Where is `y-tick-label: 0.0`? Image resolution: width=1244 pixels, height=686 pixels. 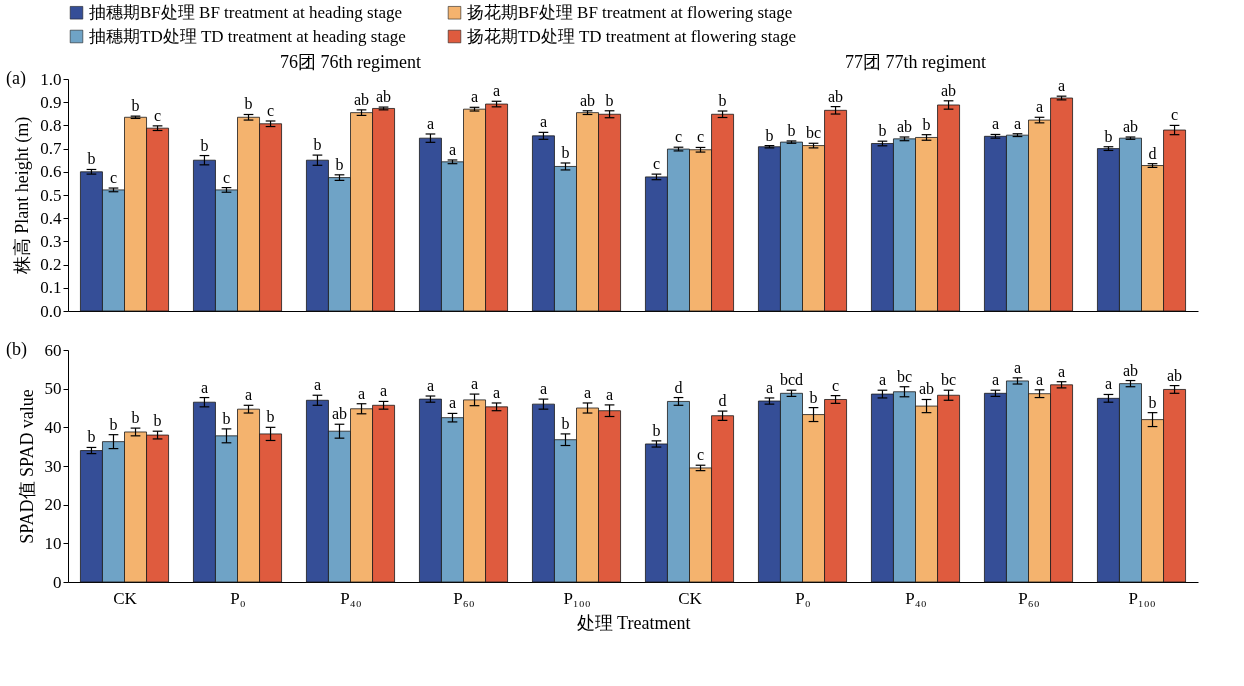 y-tick-label: 0.0 is located at coordinates (51, 311).